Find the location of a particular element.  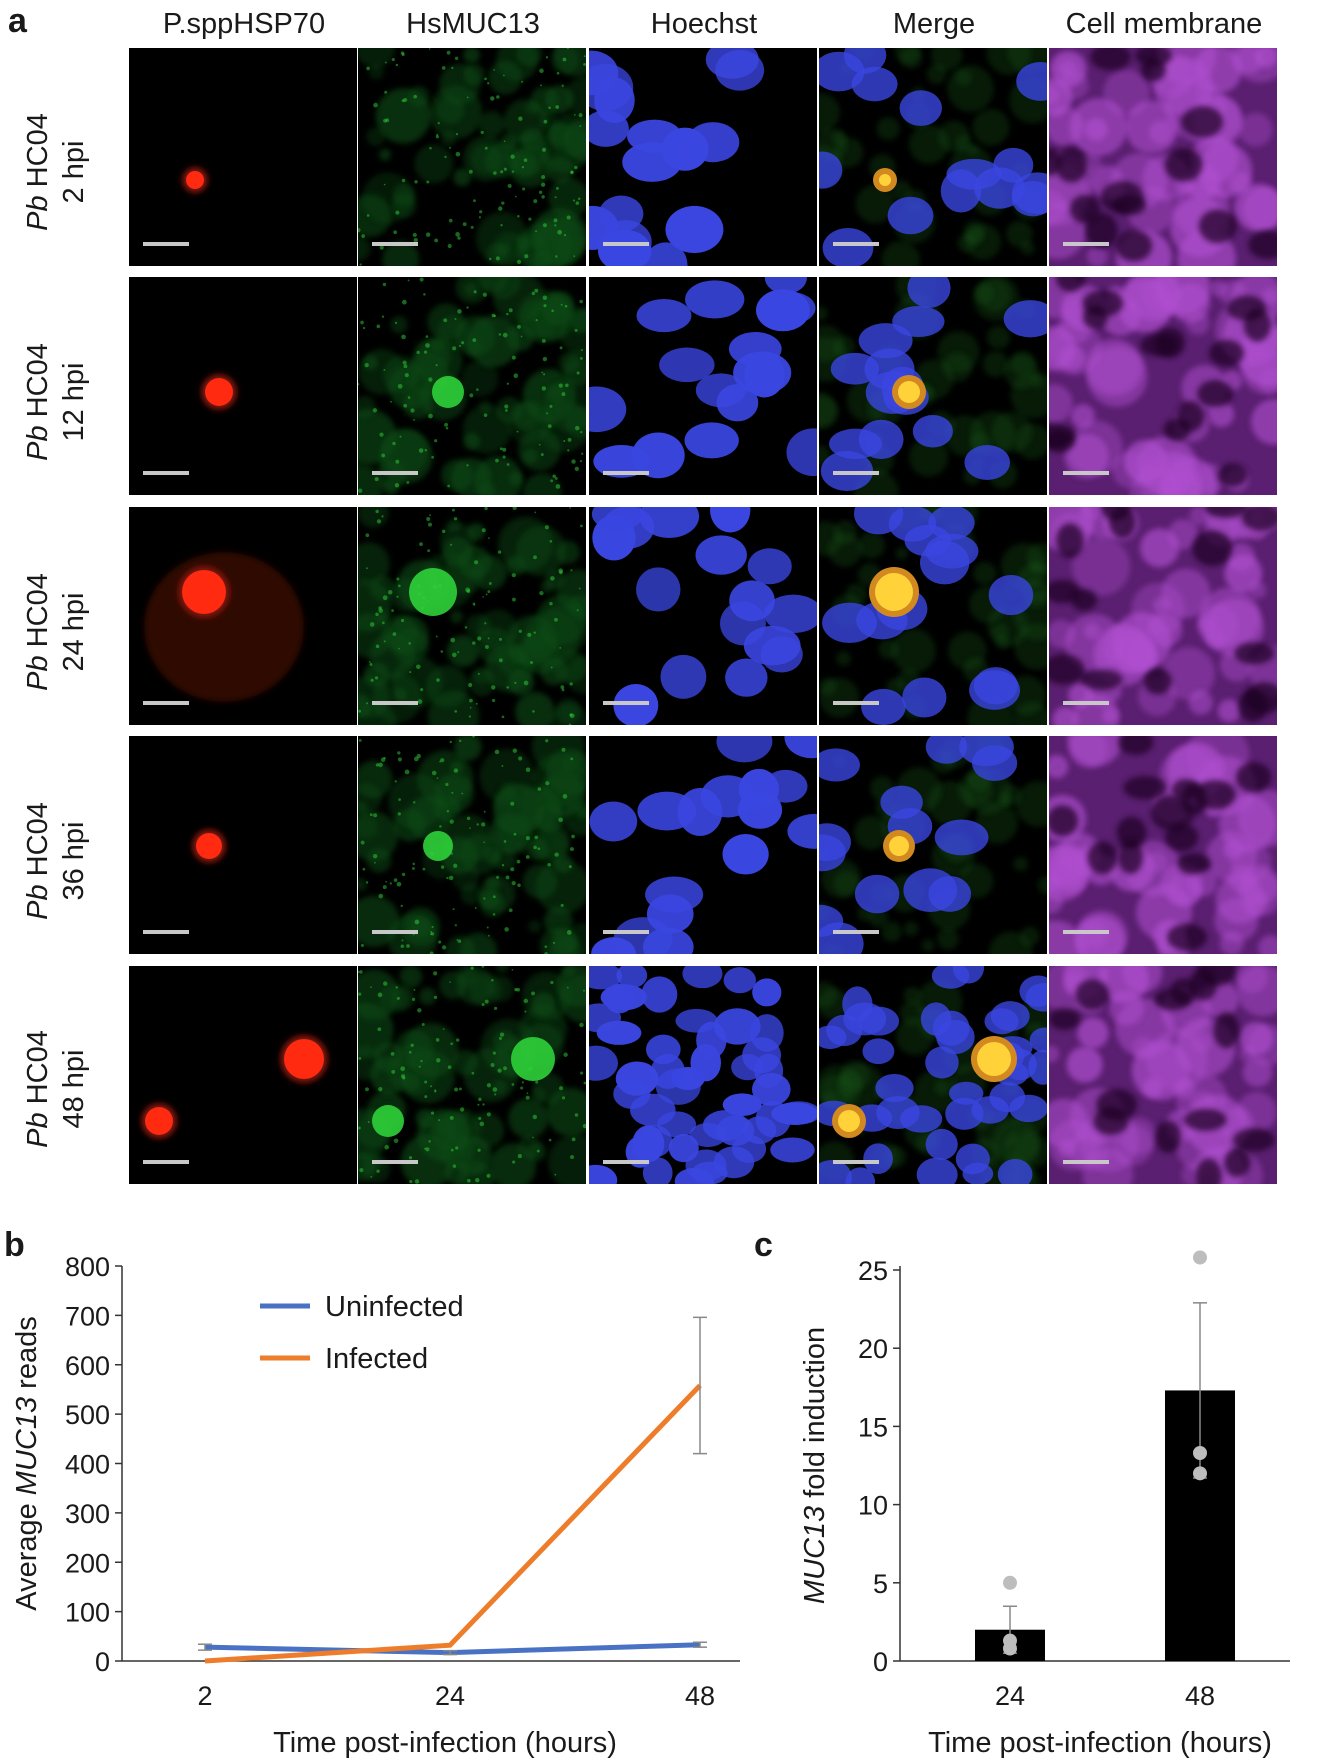

column-header-hsp70: P.sppHSP70 is located at coordinates (244, 24).